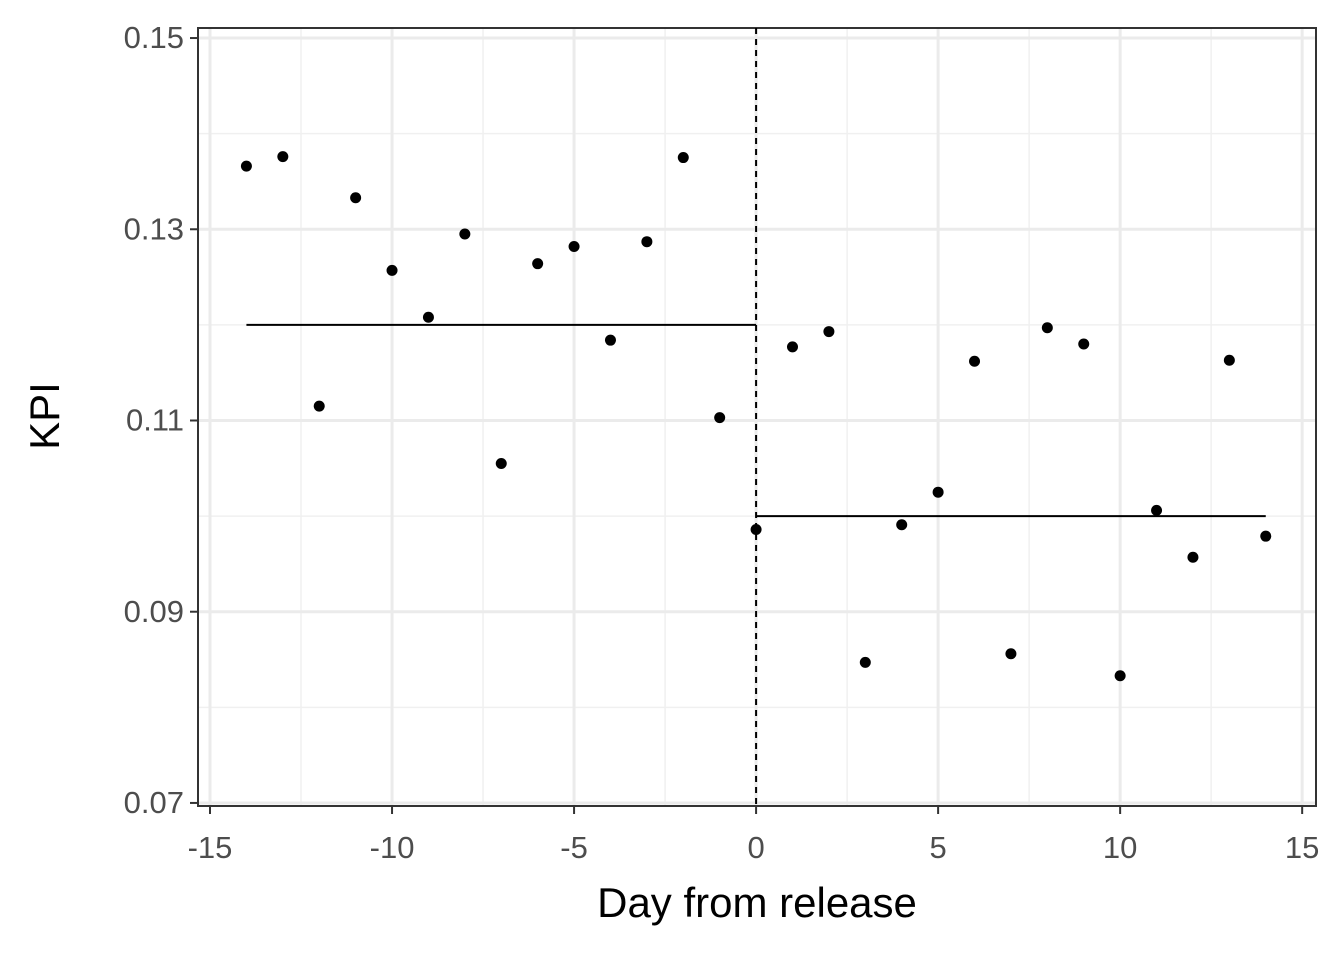  What do you see at coordinates (755, 847) in the screenshot?
I see `x-tick-label: 0` at bounding box center [755, 847].